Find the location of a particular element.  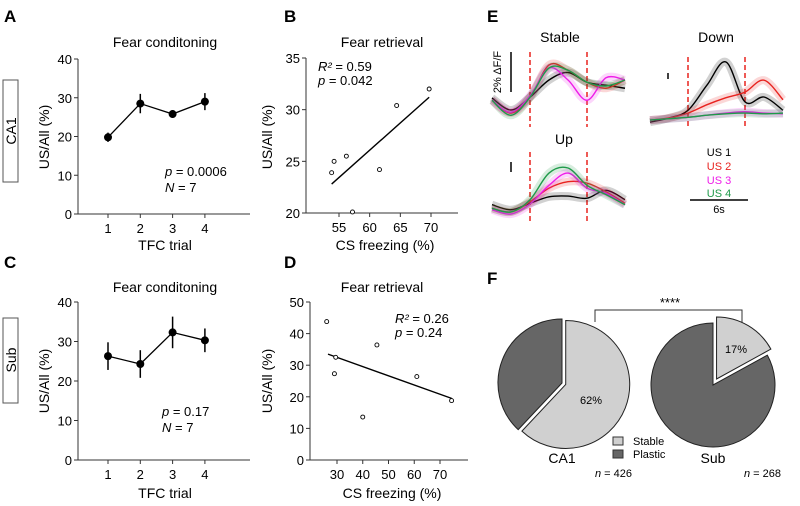

panel-label-e: E is located at coordinates (492, 16).